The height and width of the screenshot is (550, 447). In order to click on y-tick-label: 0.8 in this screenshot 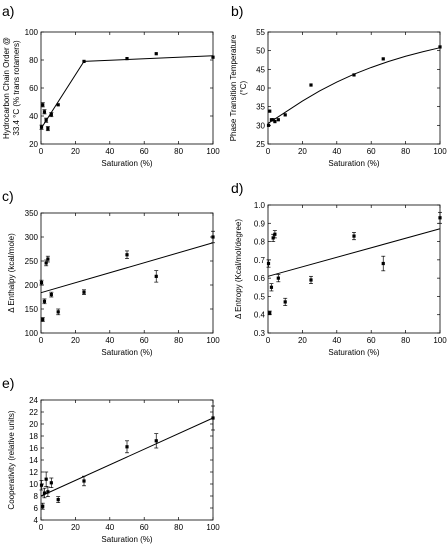, I will do `click(260, 242)`.